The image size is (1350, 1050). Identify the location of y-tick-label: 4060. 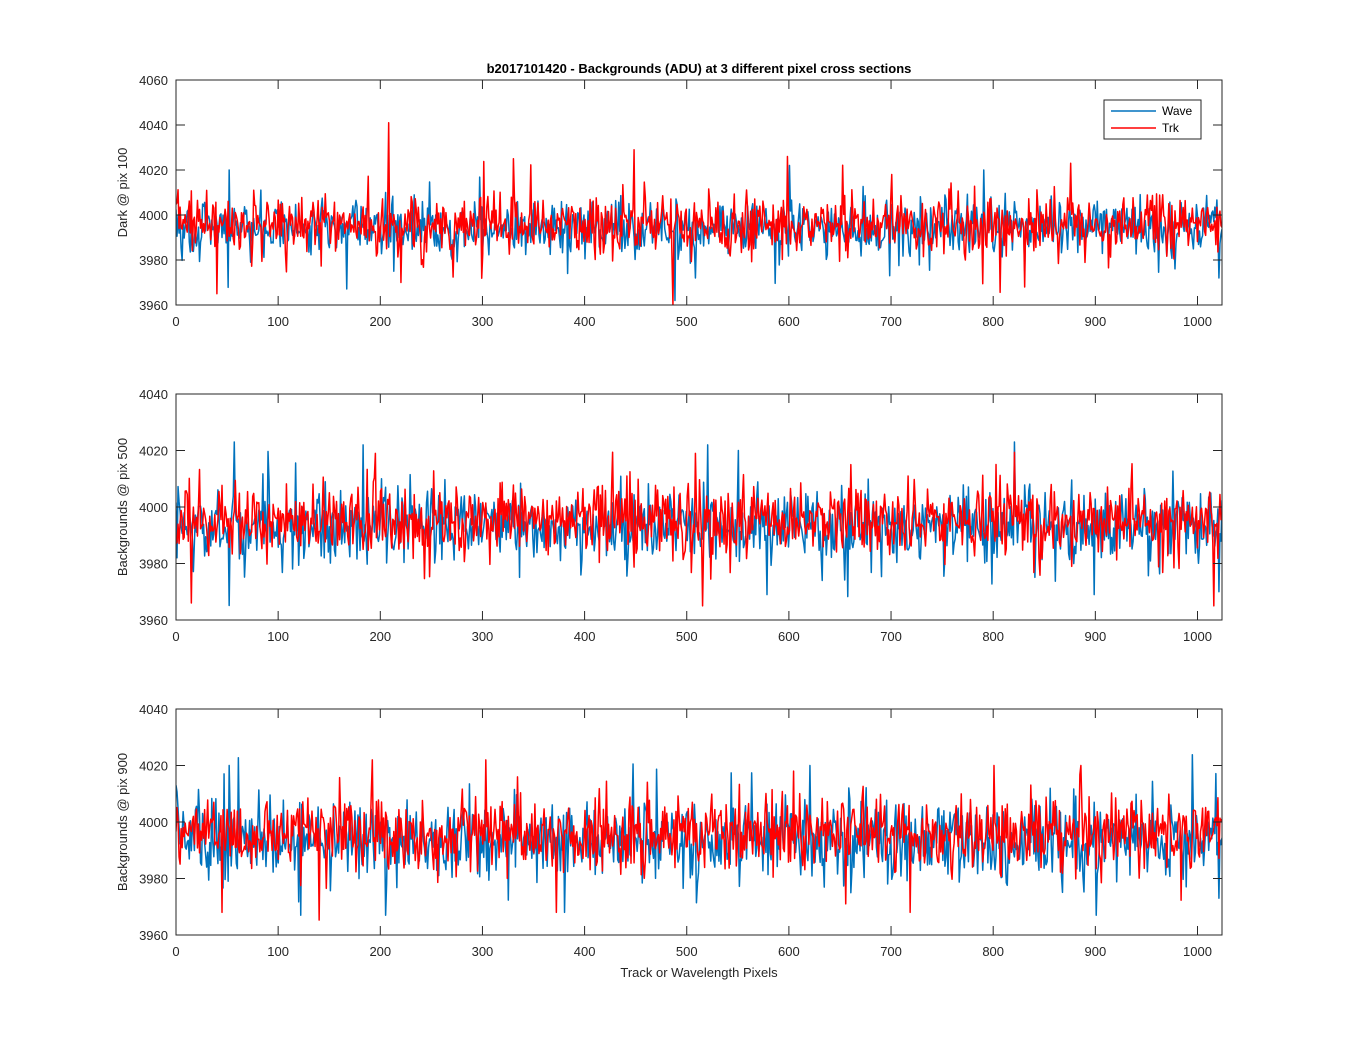
(153, 80).